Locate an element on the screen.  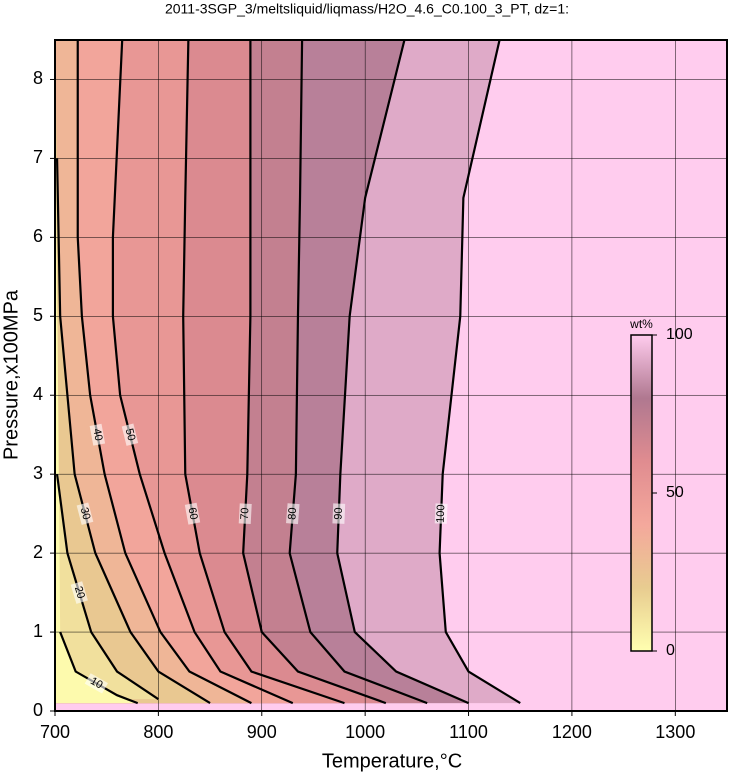
x-tick-label: 1100 is located at coordinates (468, 732).